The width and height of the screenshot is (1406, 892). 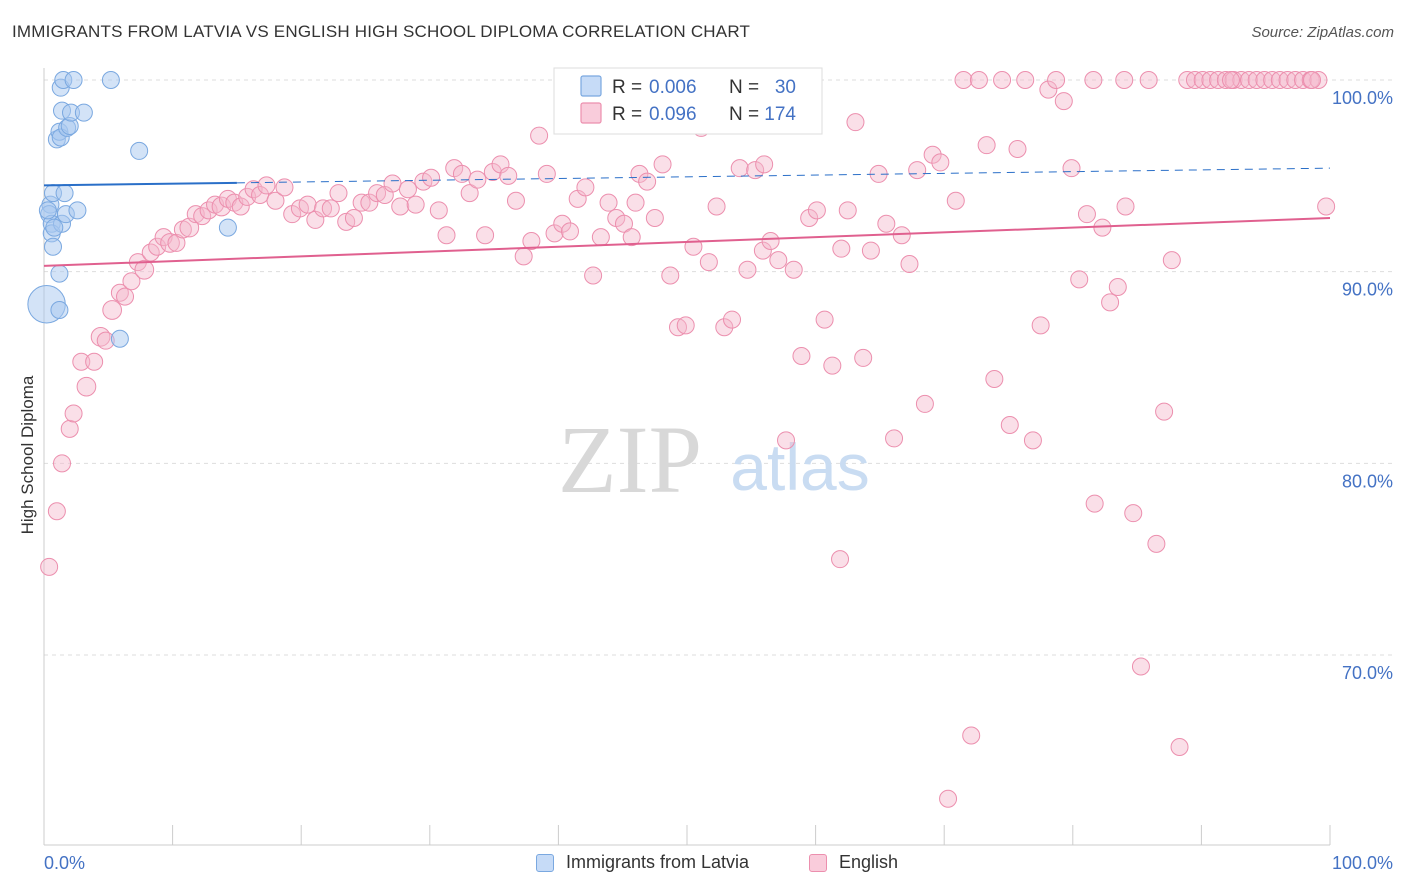 I want to click on watermark-atlas: atlas, so click(x=799, y=467).